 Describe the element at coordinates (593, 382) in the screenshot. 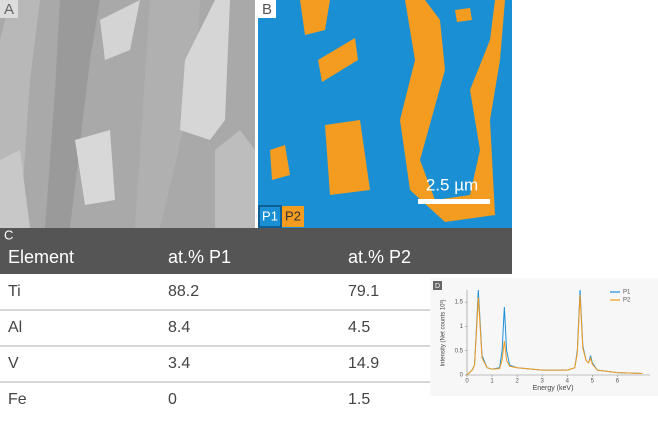

I see `x-tick-label: 5` at that location.